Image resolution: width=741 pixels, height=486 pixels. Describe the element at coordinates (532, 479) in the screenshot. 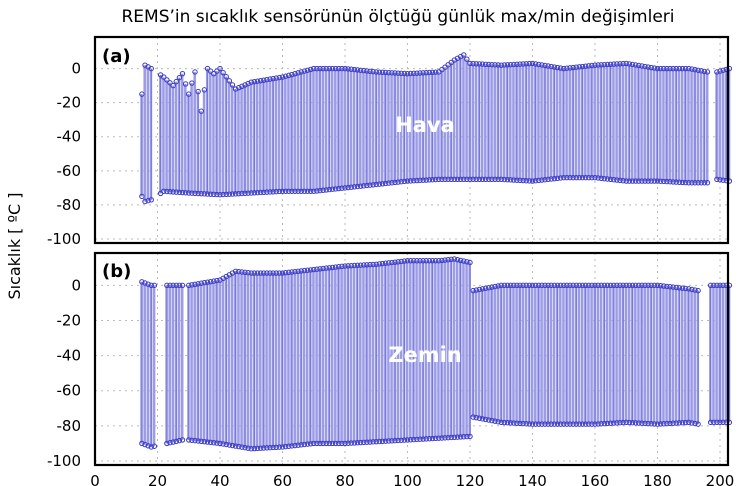

I see `x-tick-label: 140` at that location.